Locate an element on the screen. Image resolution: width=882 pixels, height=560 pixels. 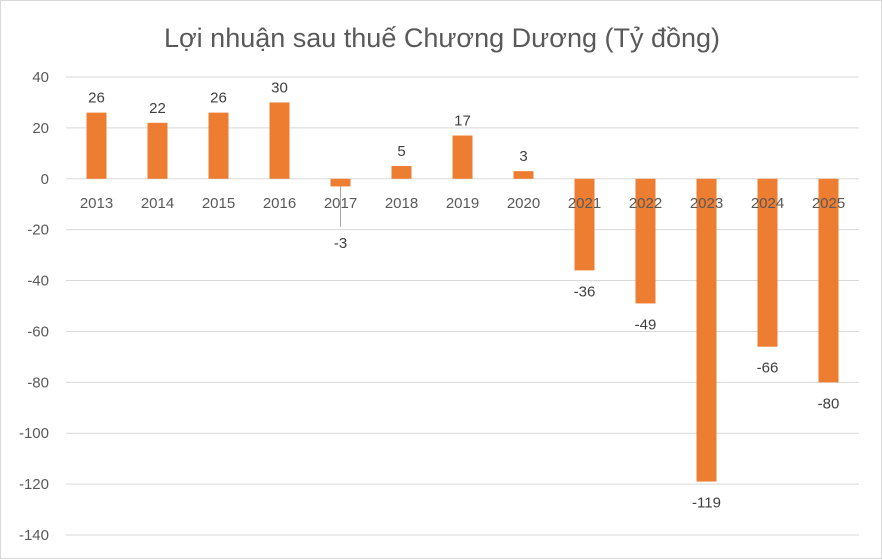
data-label-2016: 30 is located at coordinates (279, 87).